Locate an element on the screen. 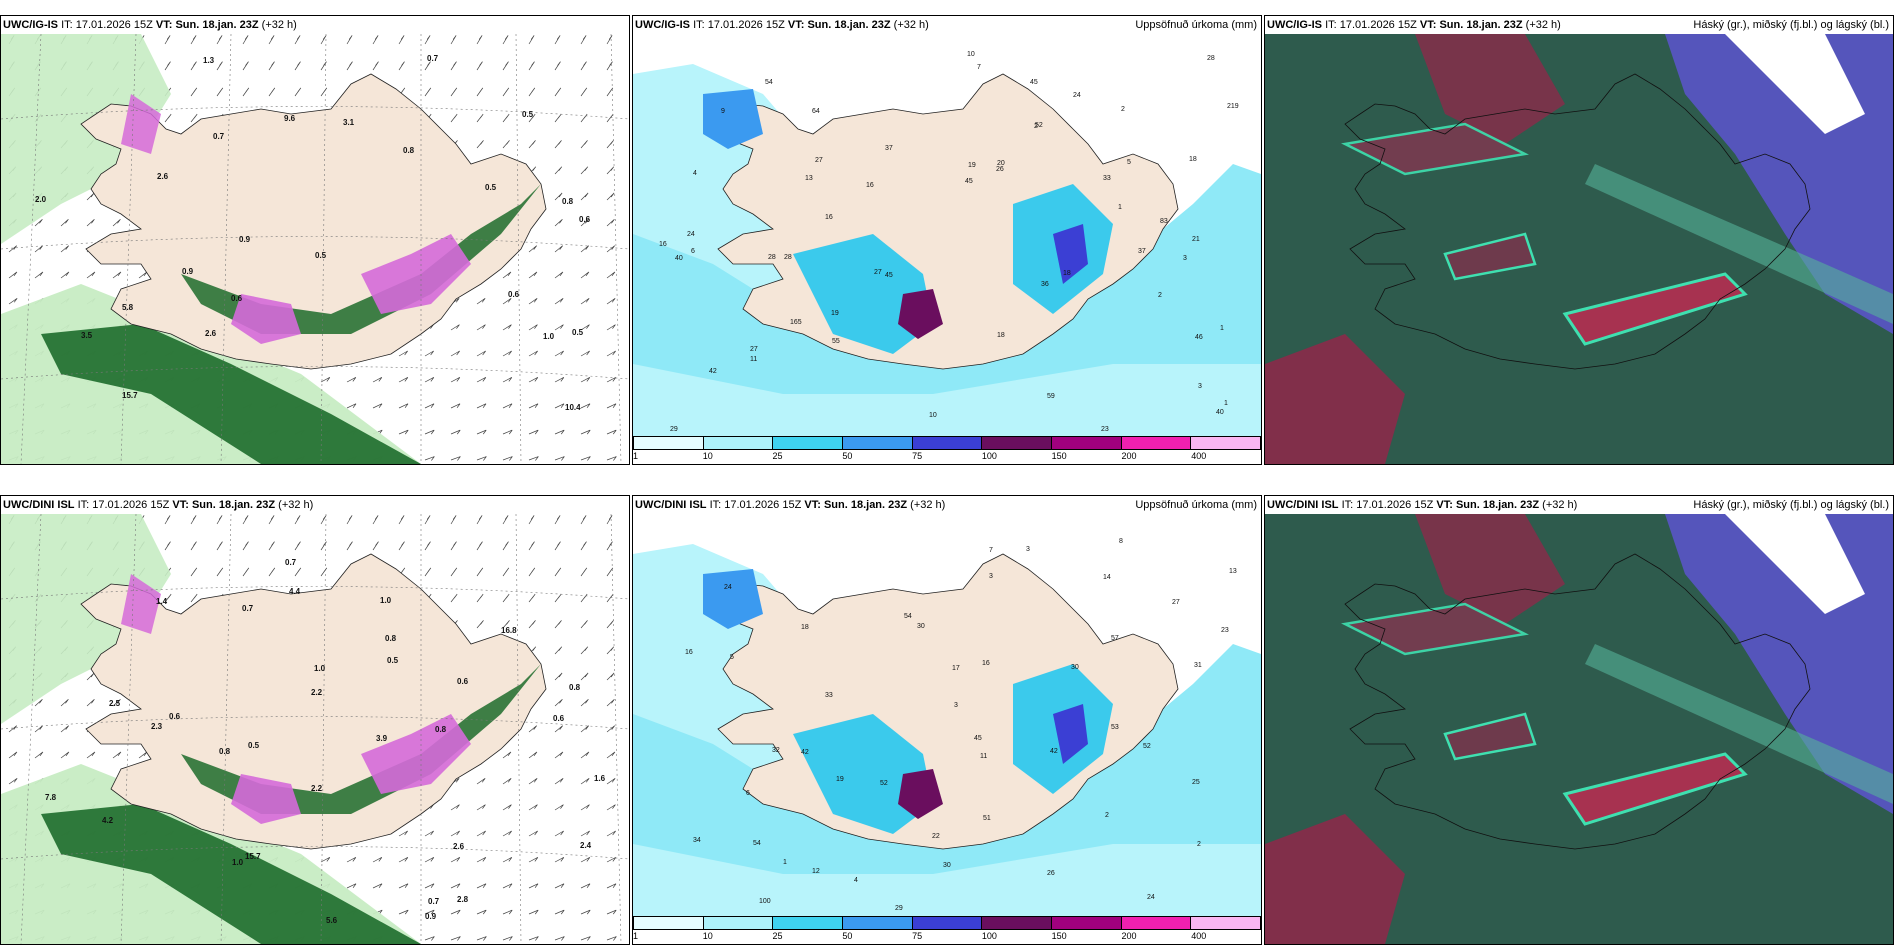  value-label: 46 is located at coordinates (1199, 337).